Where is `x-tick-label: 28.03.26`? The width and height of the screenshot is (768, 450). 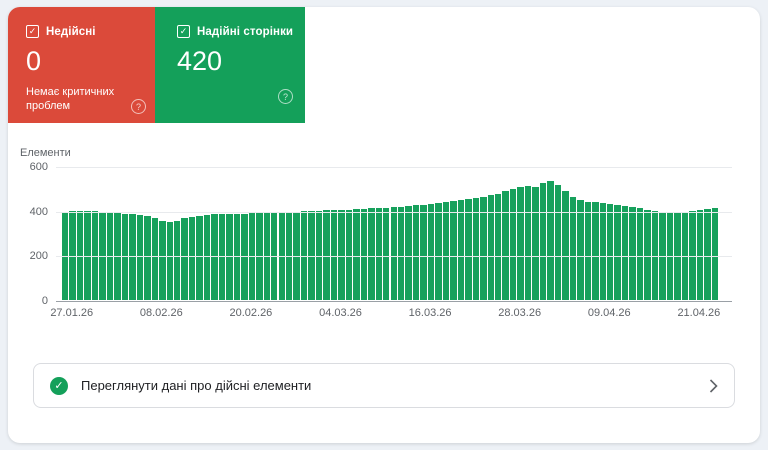
x-tick-label: 28.03.26 is located at coordinates (520, 313).